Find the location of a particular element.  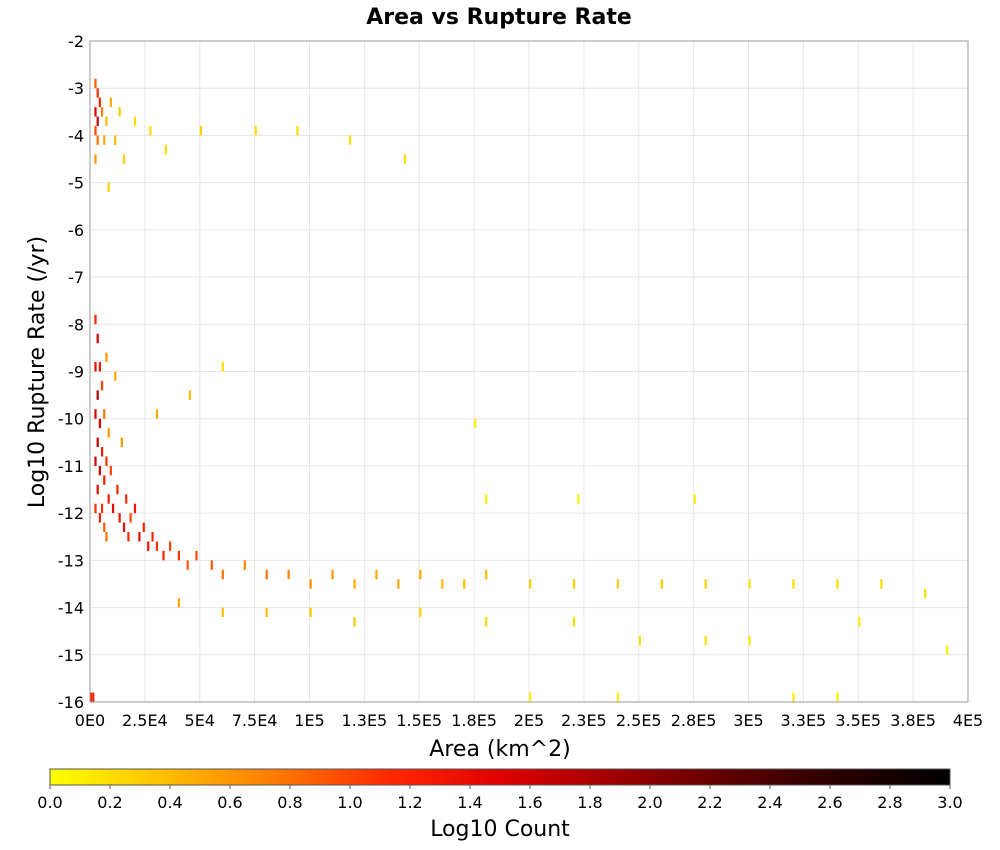

x-tick-label: 3.3E5 is located at coordinates (804, 720).